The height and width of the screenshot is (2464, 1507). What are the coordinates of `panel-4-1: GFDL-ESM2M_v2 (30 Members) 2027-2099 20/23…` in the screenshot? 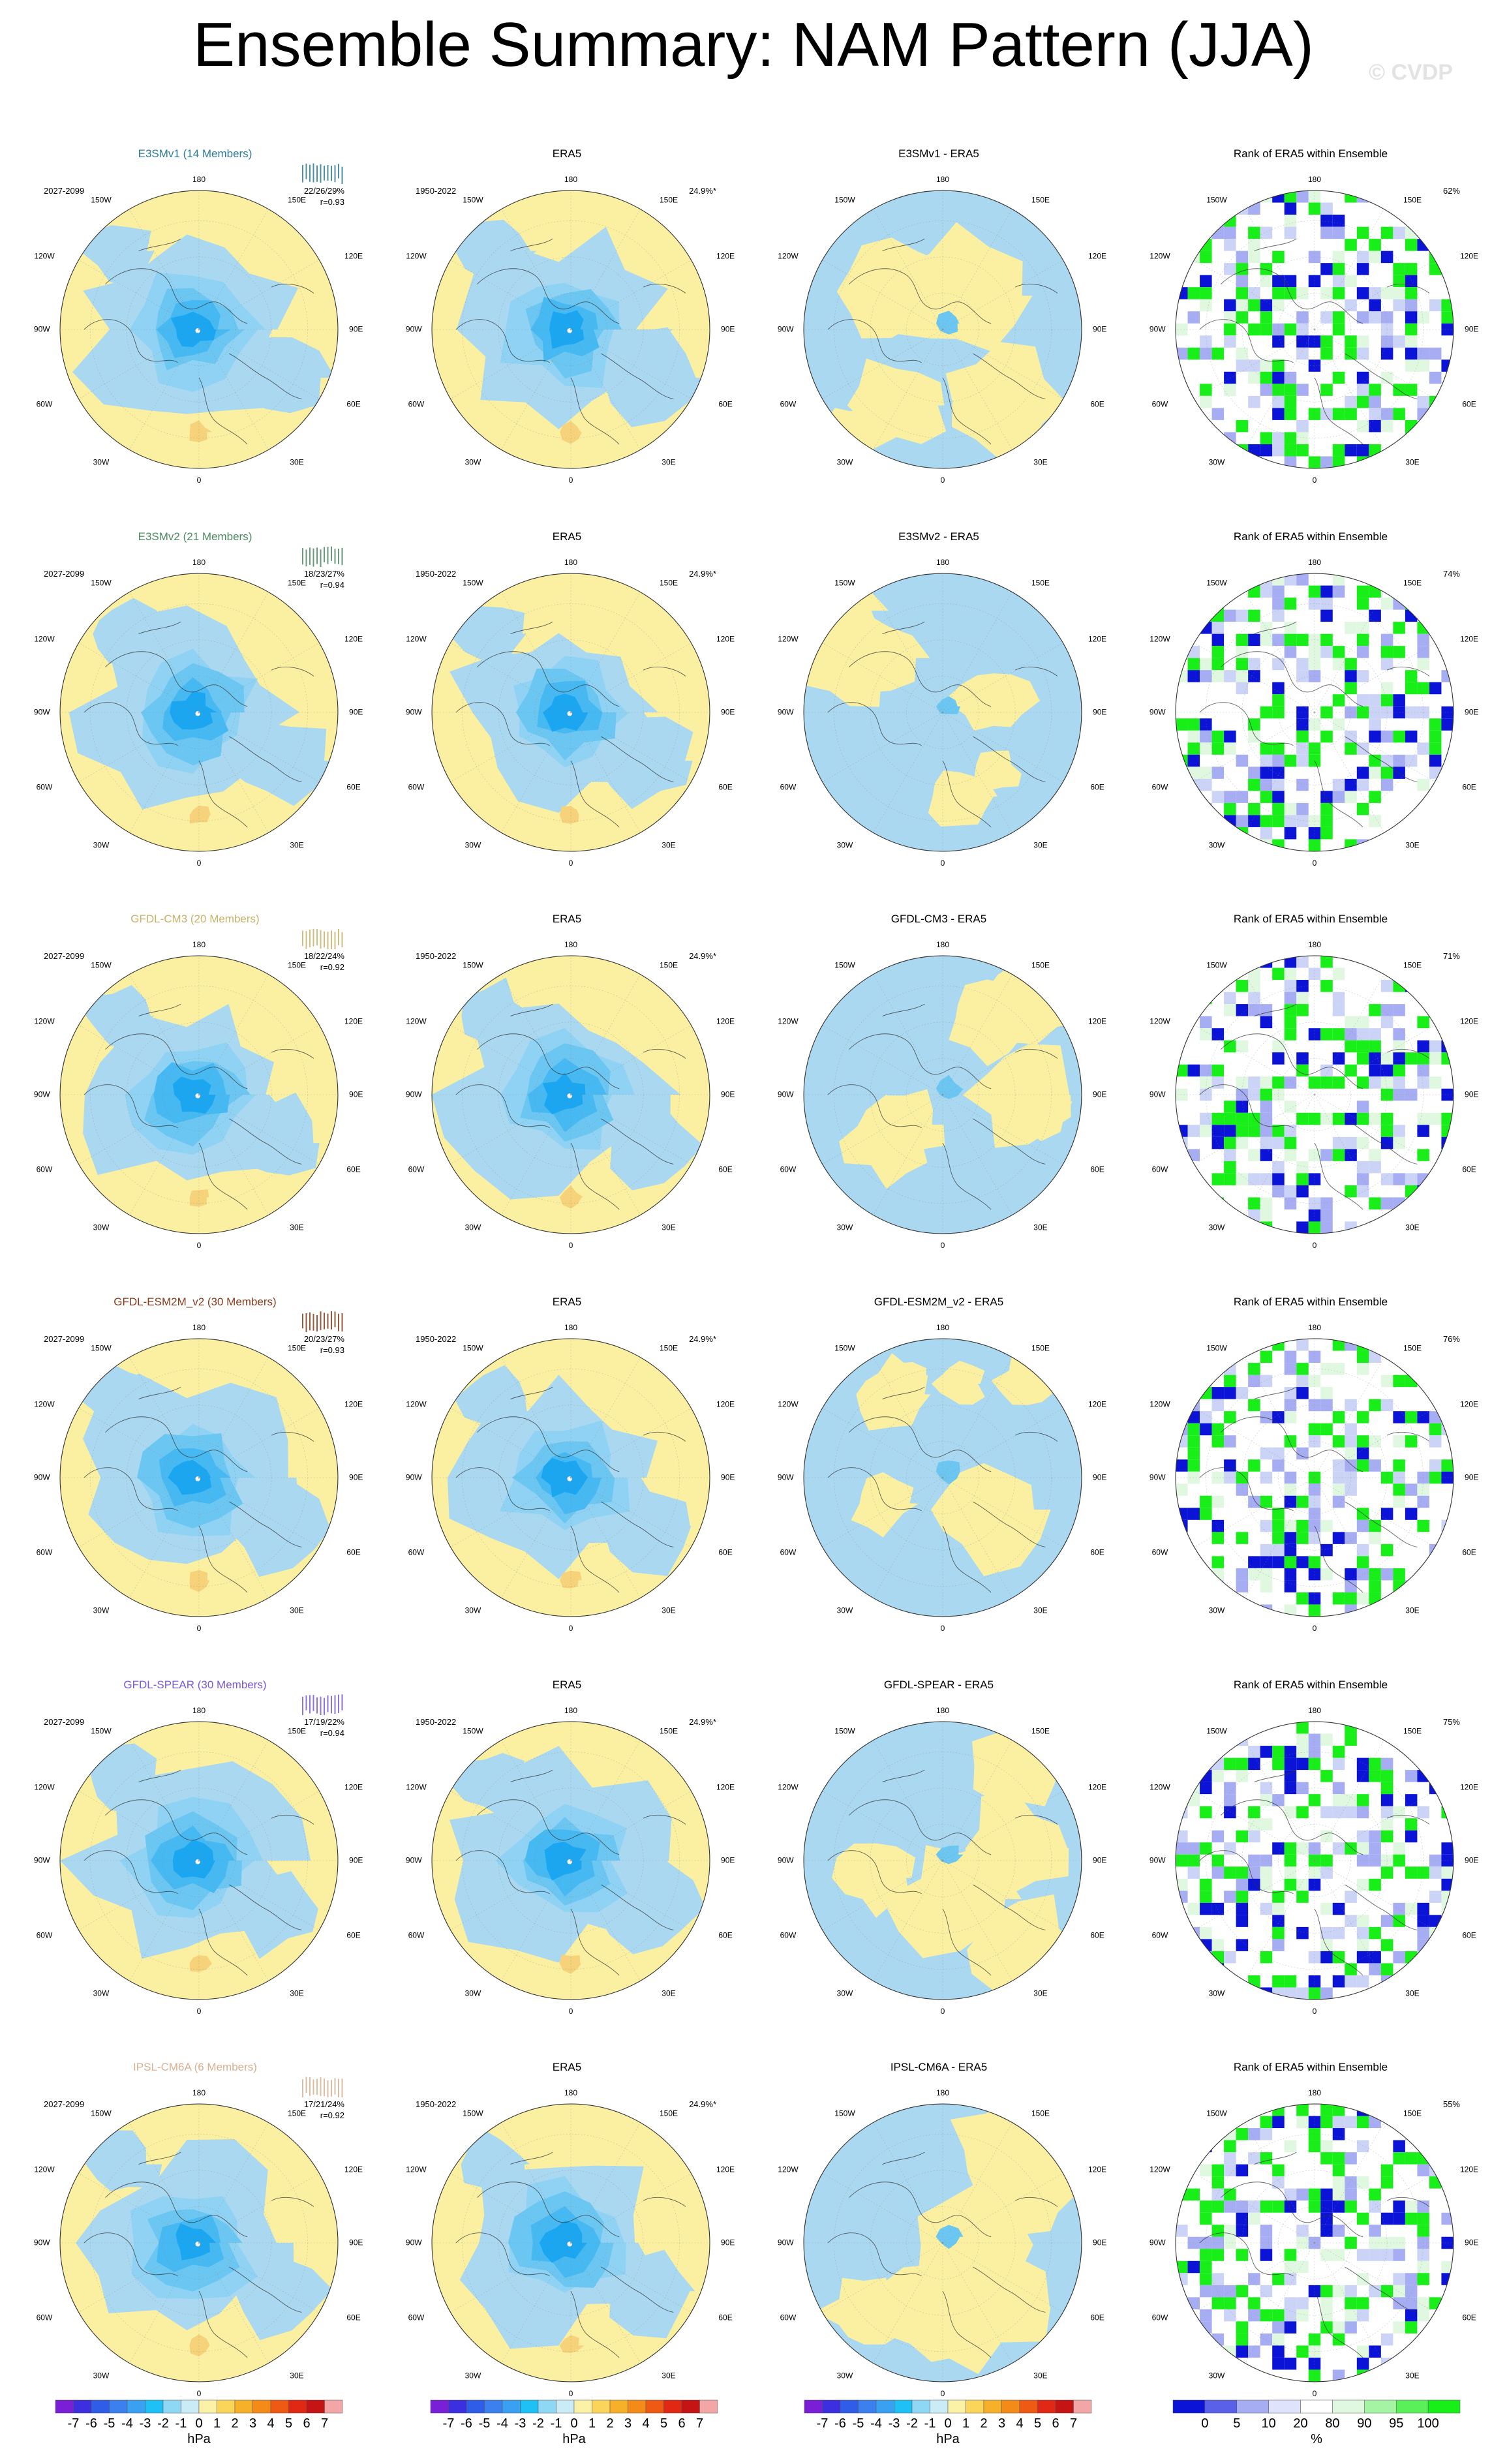 It's located at (195, 1457).